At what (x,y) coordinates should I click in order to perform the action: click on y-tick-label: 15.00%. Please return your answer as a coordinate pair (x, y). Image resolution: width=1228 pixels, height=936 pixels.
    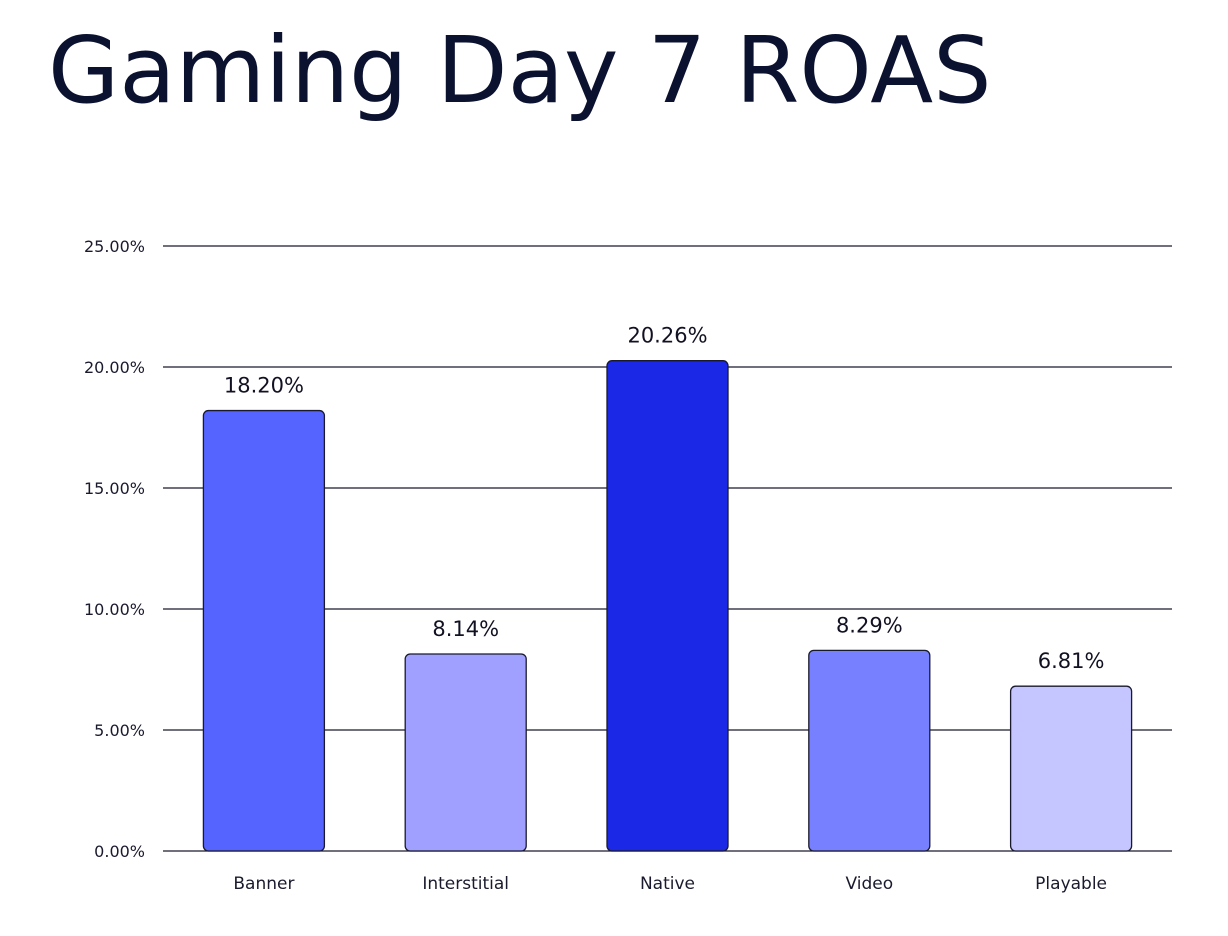
    Looking at the image, I should click on (114, 488).